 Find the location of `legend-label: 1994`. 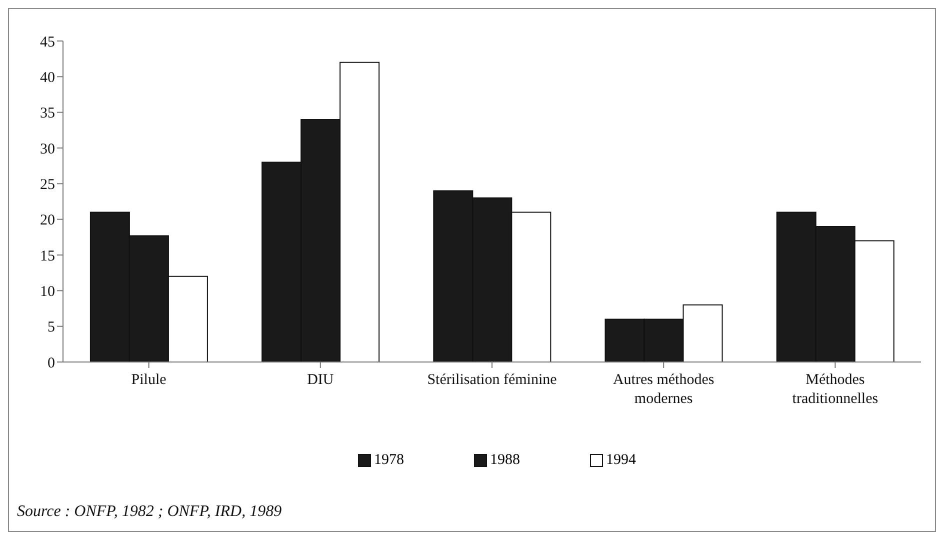

legend-label: 1994 is located at coordinates (620, 460).